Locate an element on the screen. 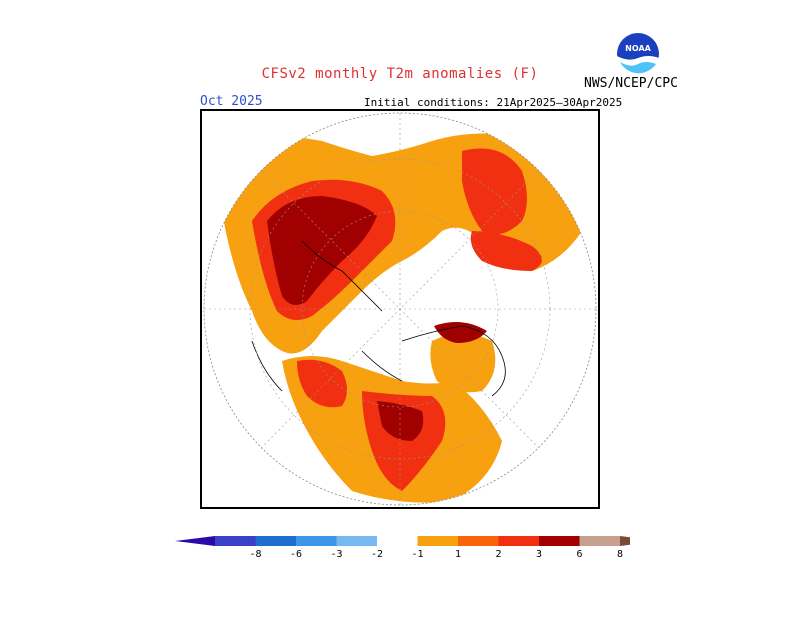  anomaly-region-europe-red is located at coordinates (494, 191).